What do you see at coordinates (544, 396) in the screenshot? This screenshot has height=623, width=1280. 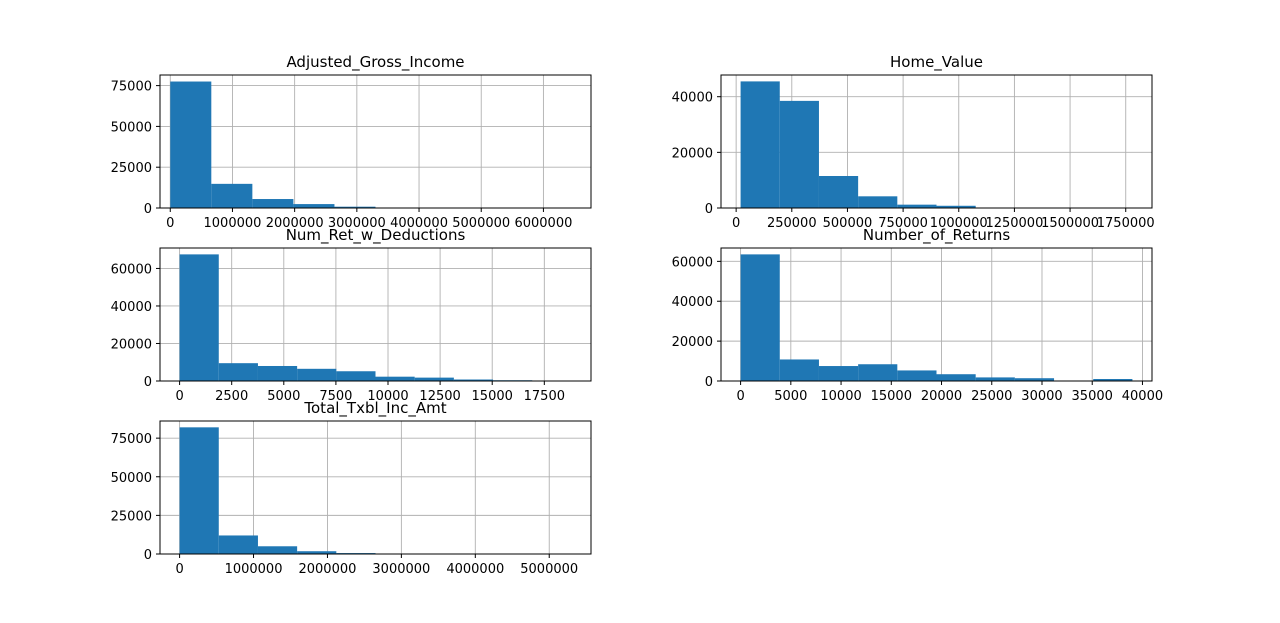 I see `x-tick-label: 17500` at bounding box center [544, 396].